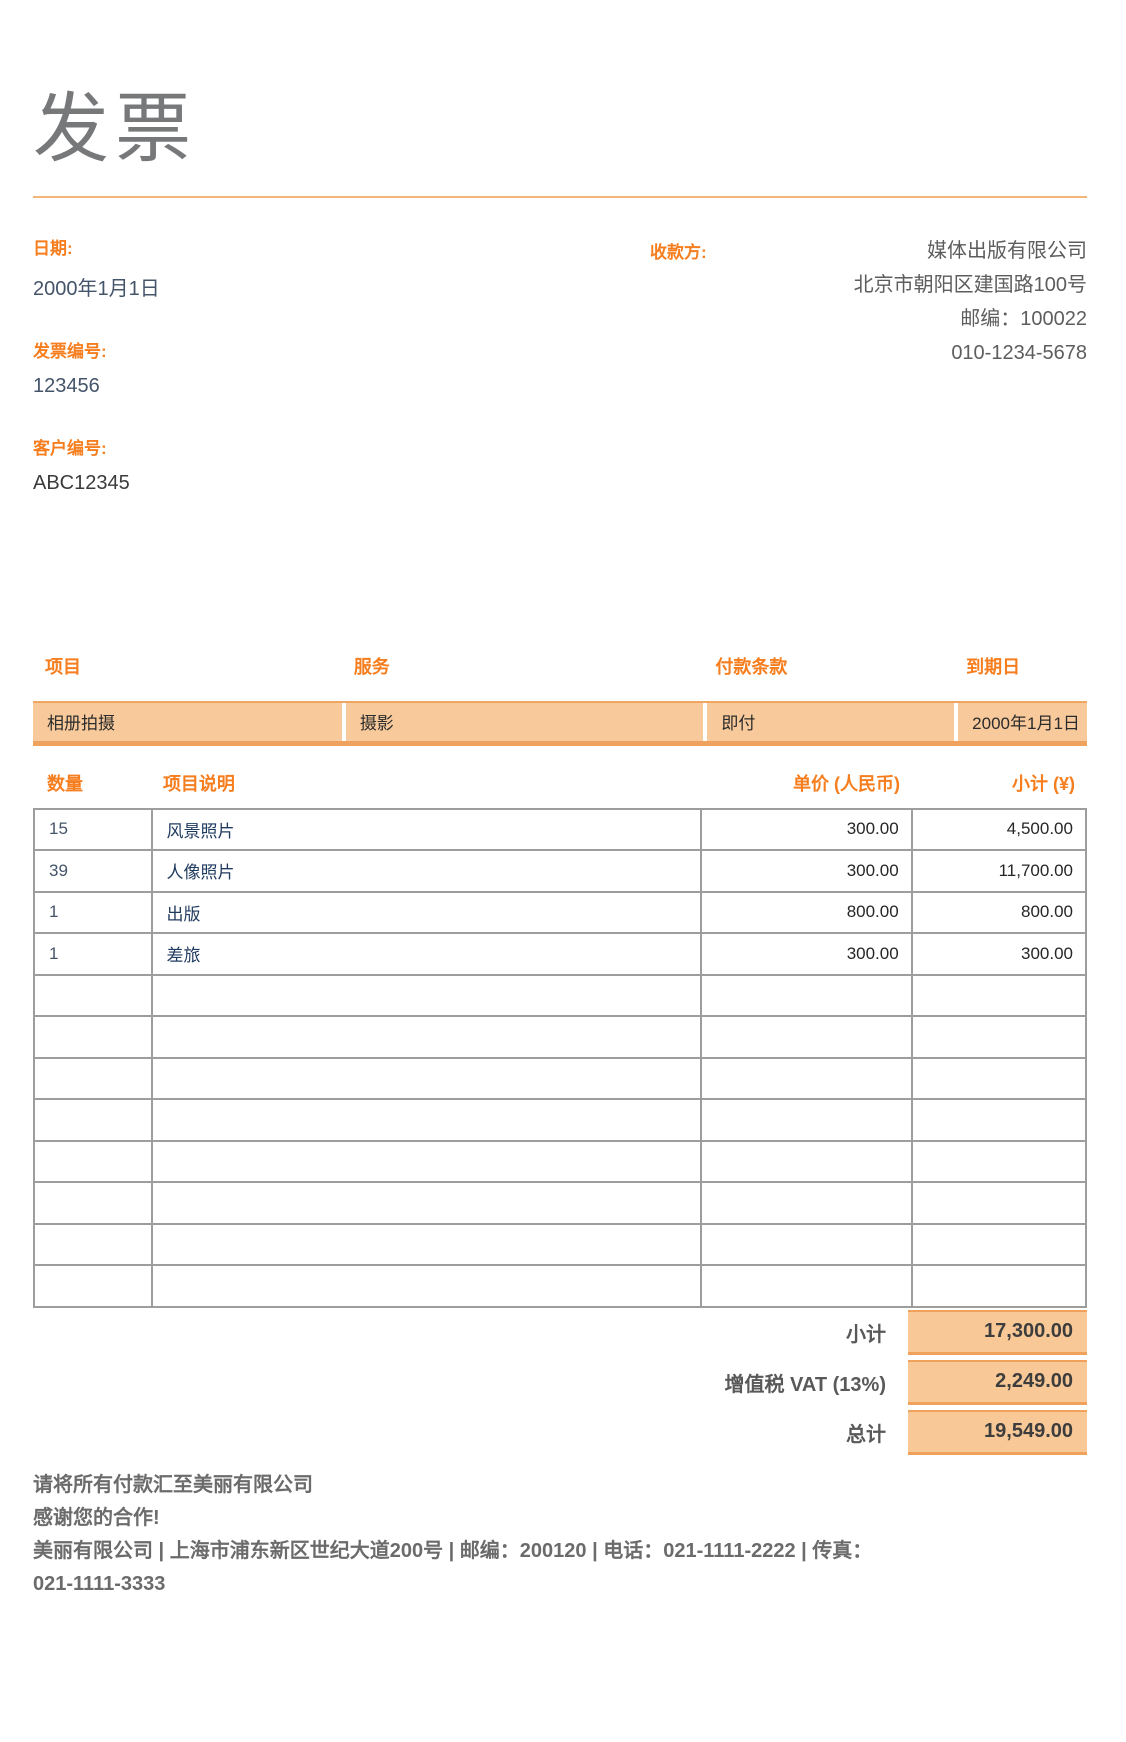  What do you see at coordinates (828, 721) in the screenshot?
I see `cell-payment-terms: 即付` at bounding box center [828, 721].